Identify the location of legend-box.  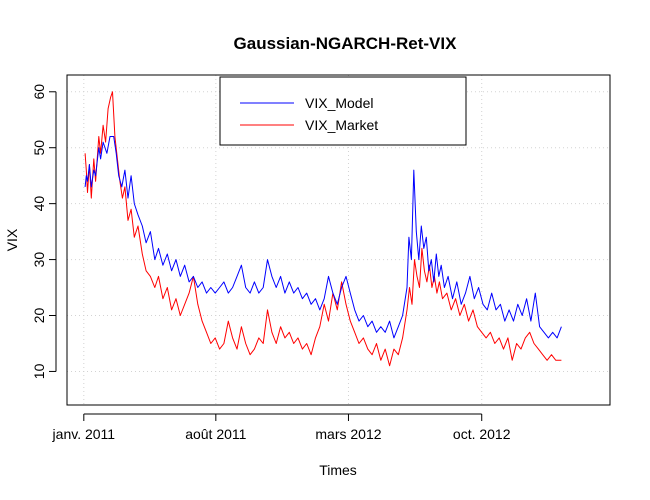
(343, 111).